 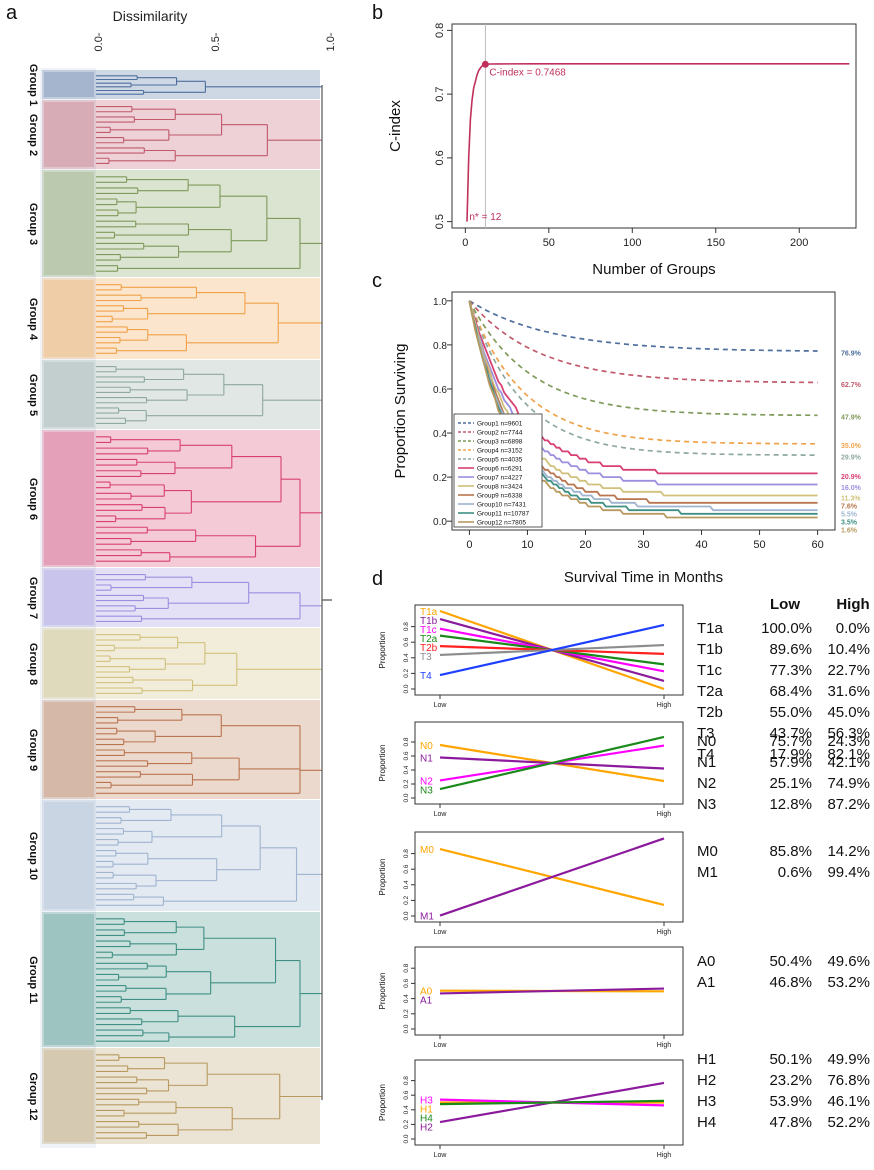 I want to click on end-survival-label: 16.0%, so click(x=851, y=488).